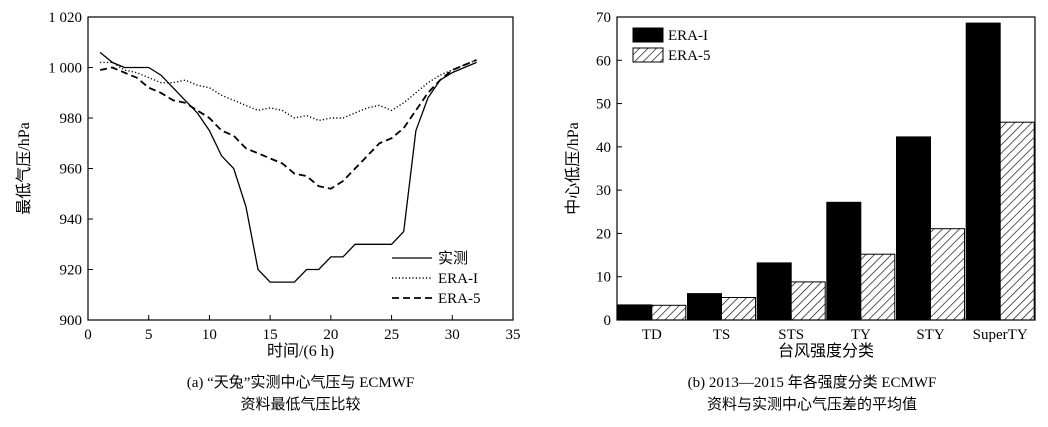  I want to click on panel-b-caption-line-2: 资料与实测中心气压差的平均值, so click(812, 404).